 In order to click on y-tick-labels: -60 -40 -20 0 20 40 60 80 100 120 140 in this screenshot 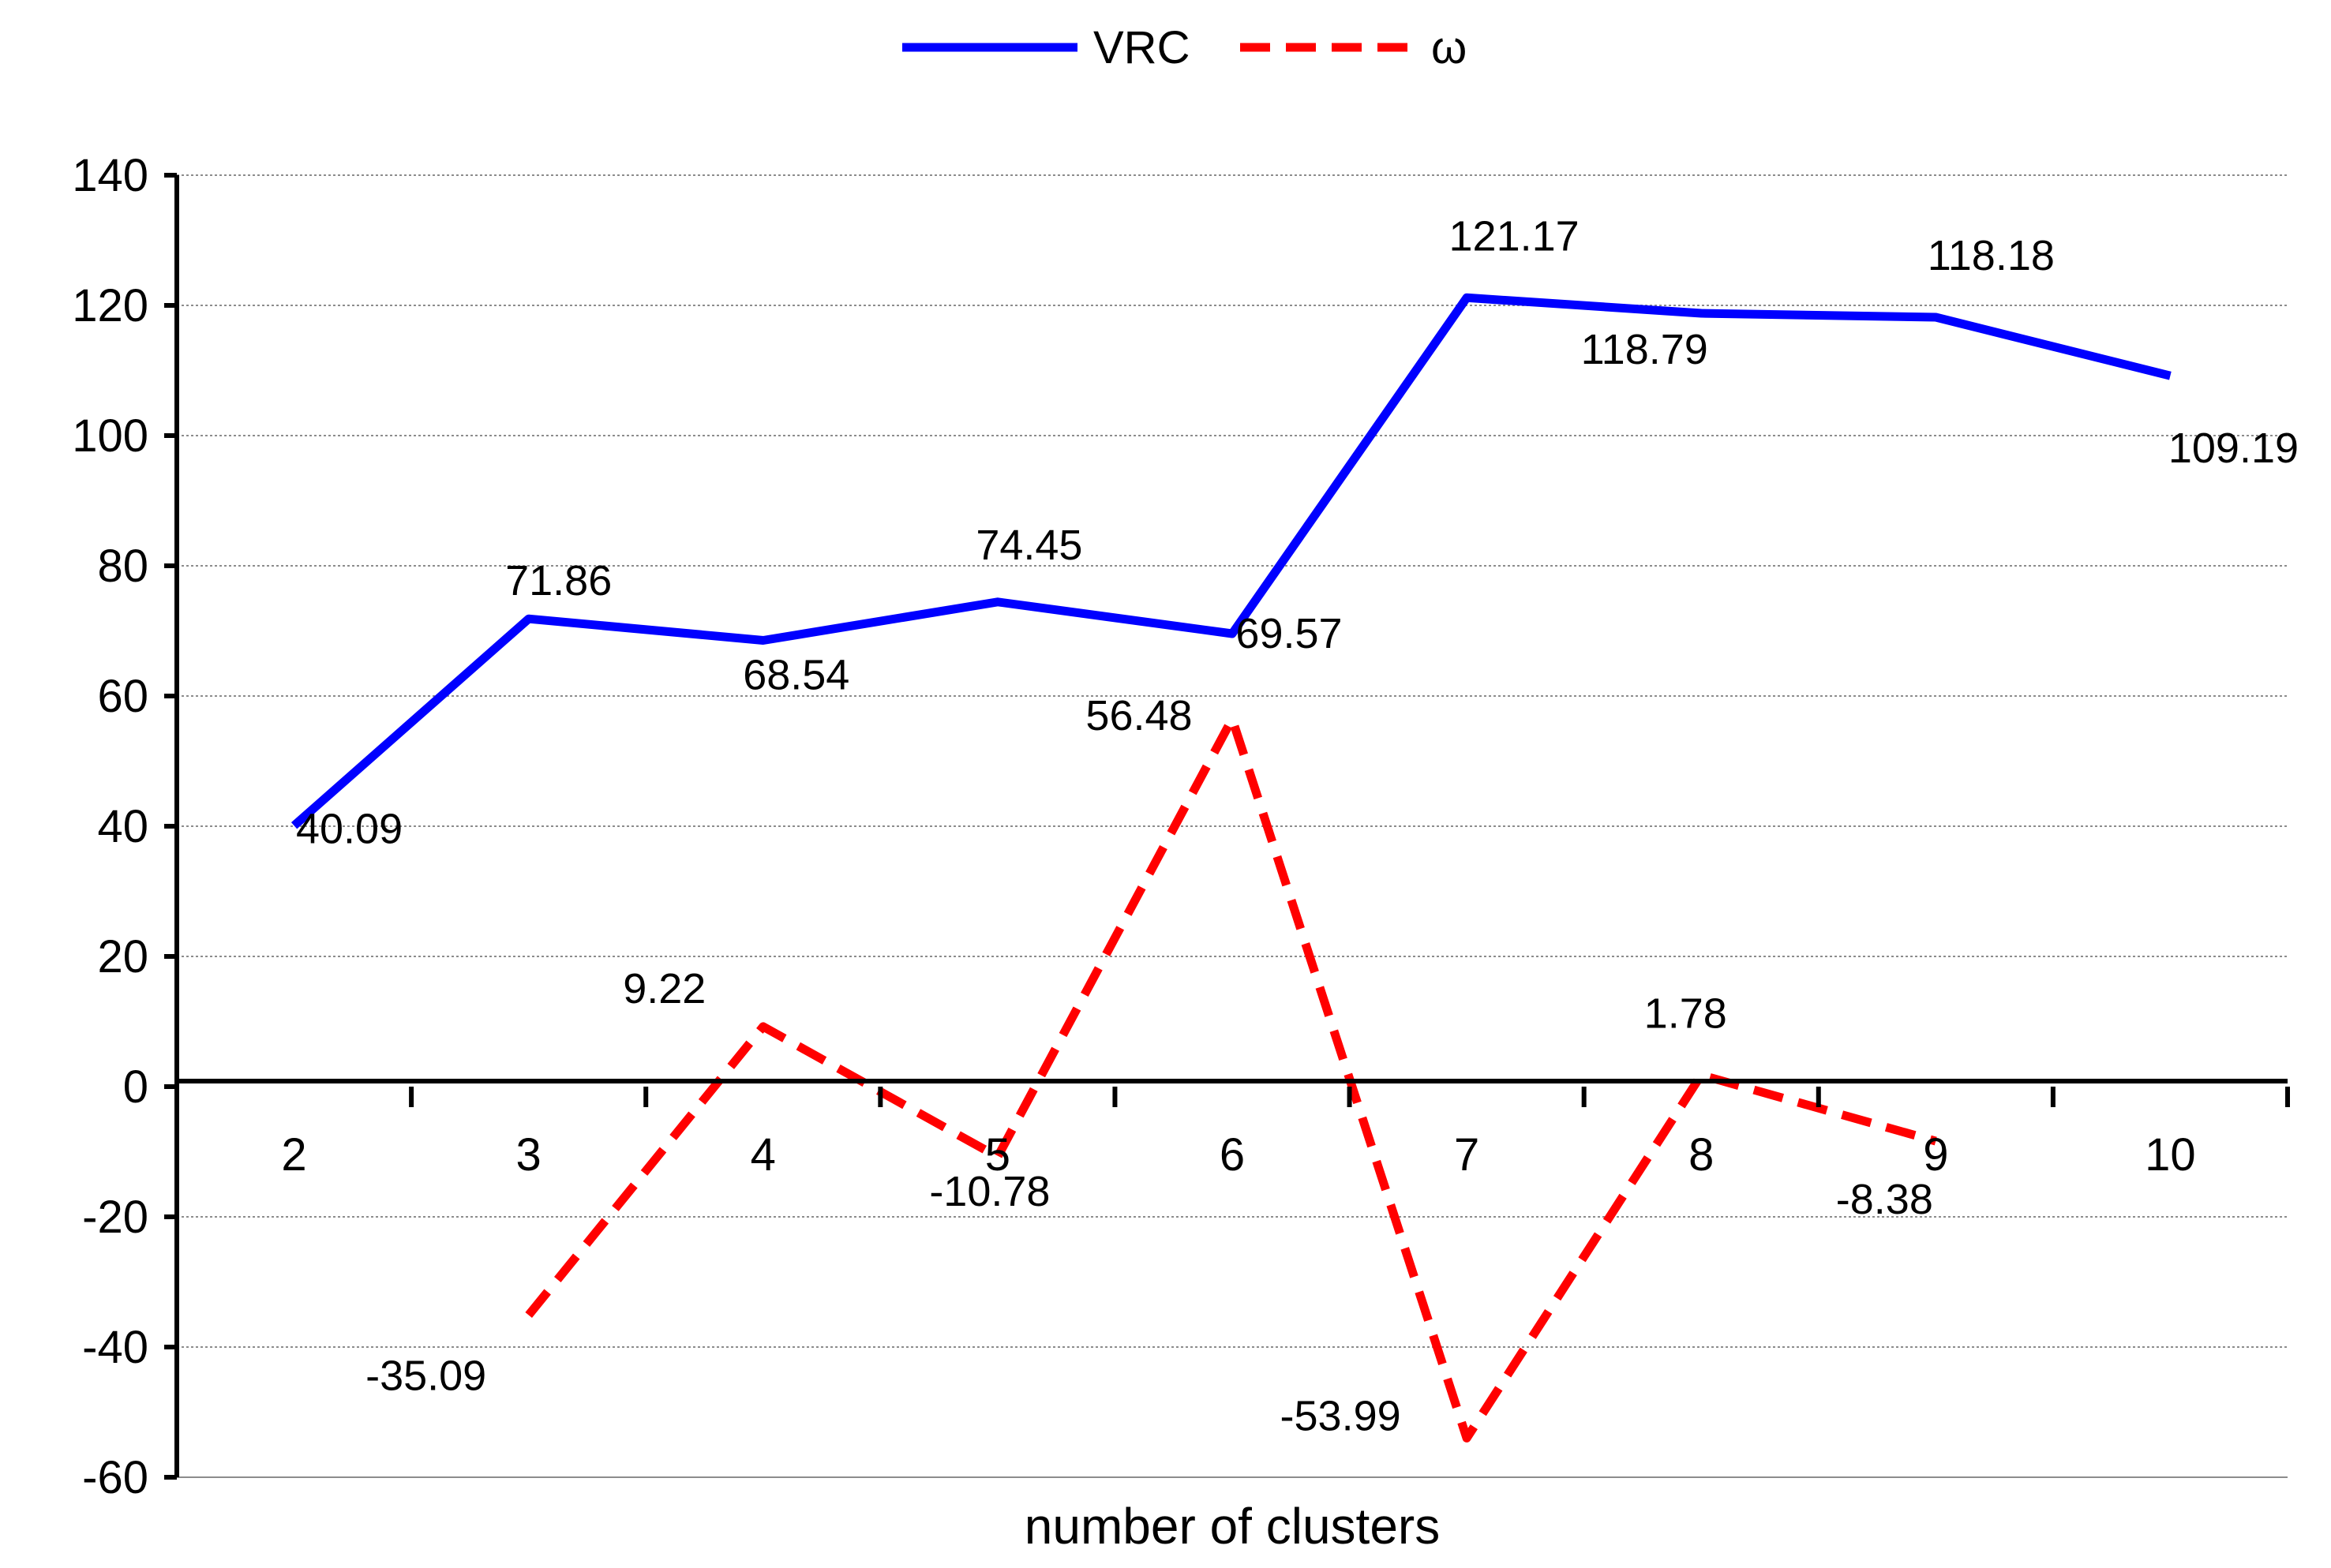, I will do `click(110, 826)`.